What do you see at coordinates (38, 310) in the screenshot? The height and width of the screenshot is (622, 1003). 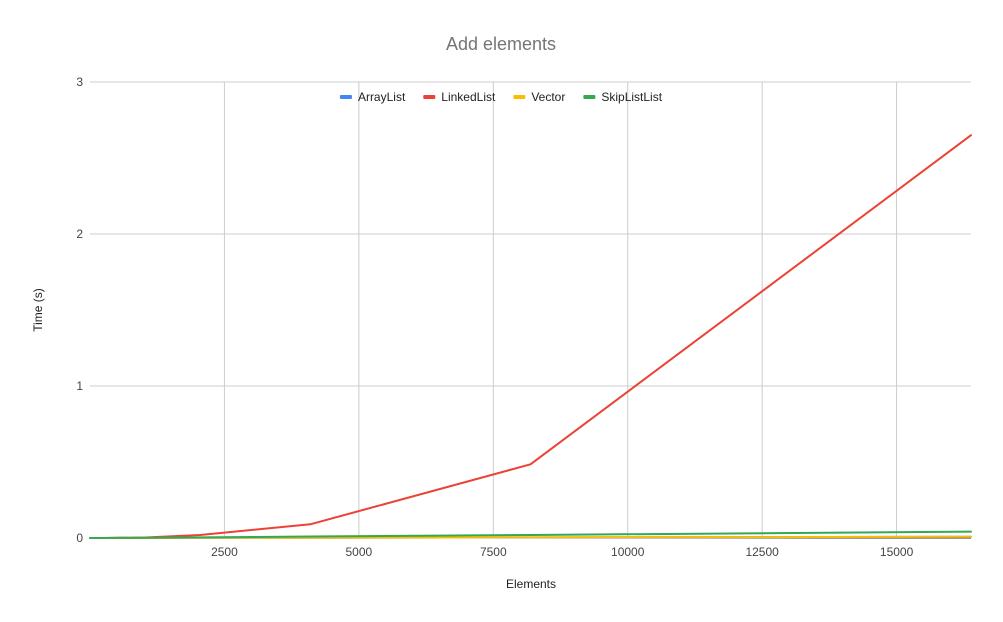 I see `y-axis-label: Time (s)` at bounding box center [38, 310].